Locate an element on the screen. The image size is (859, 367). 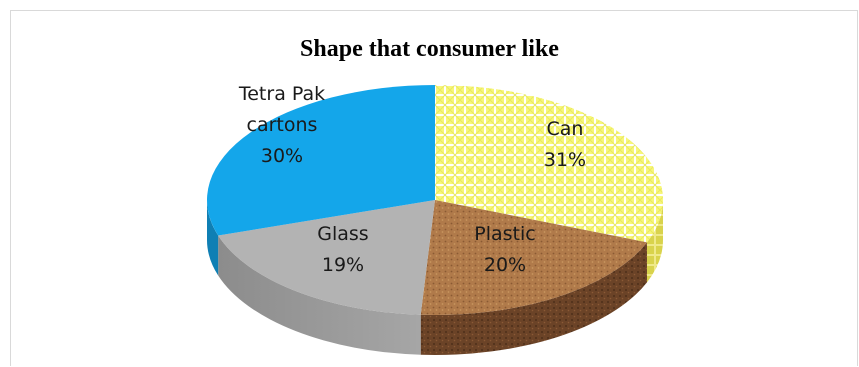
pie-side-glass is located at coordinates (319, 295).